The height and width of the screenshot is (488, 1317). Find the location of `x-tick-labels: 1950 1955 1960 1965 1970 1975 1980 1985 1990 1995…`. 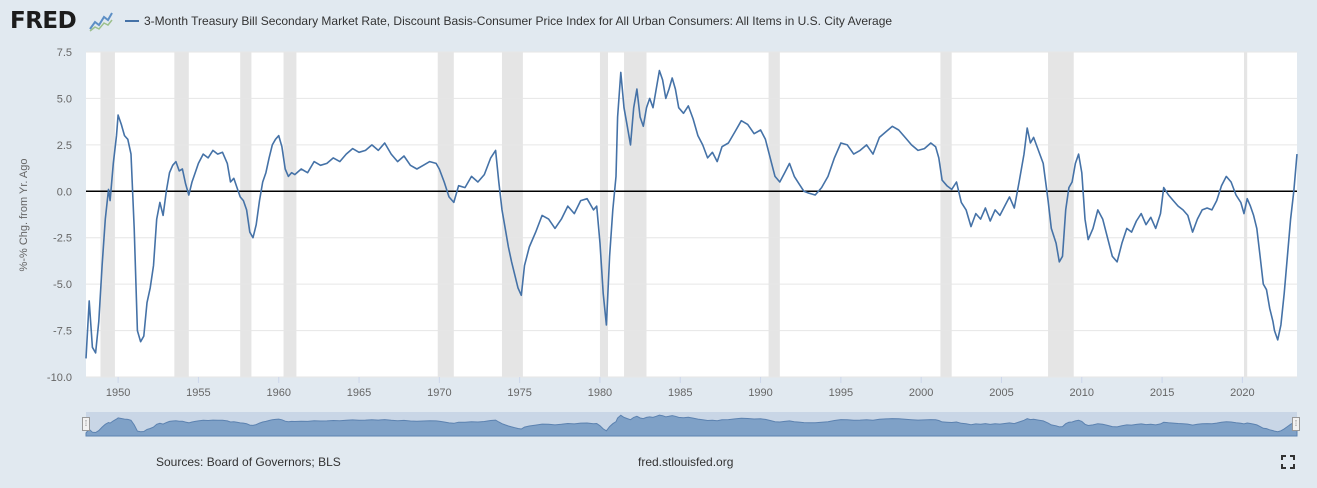

x-tick-labels: 1950 1955 1960 1965 1970 1975 1980 1985 1990 1995… is located at coordinates (680, 388).